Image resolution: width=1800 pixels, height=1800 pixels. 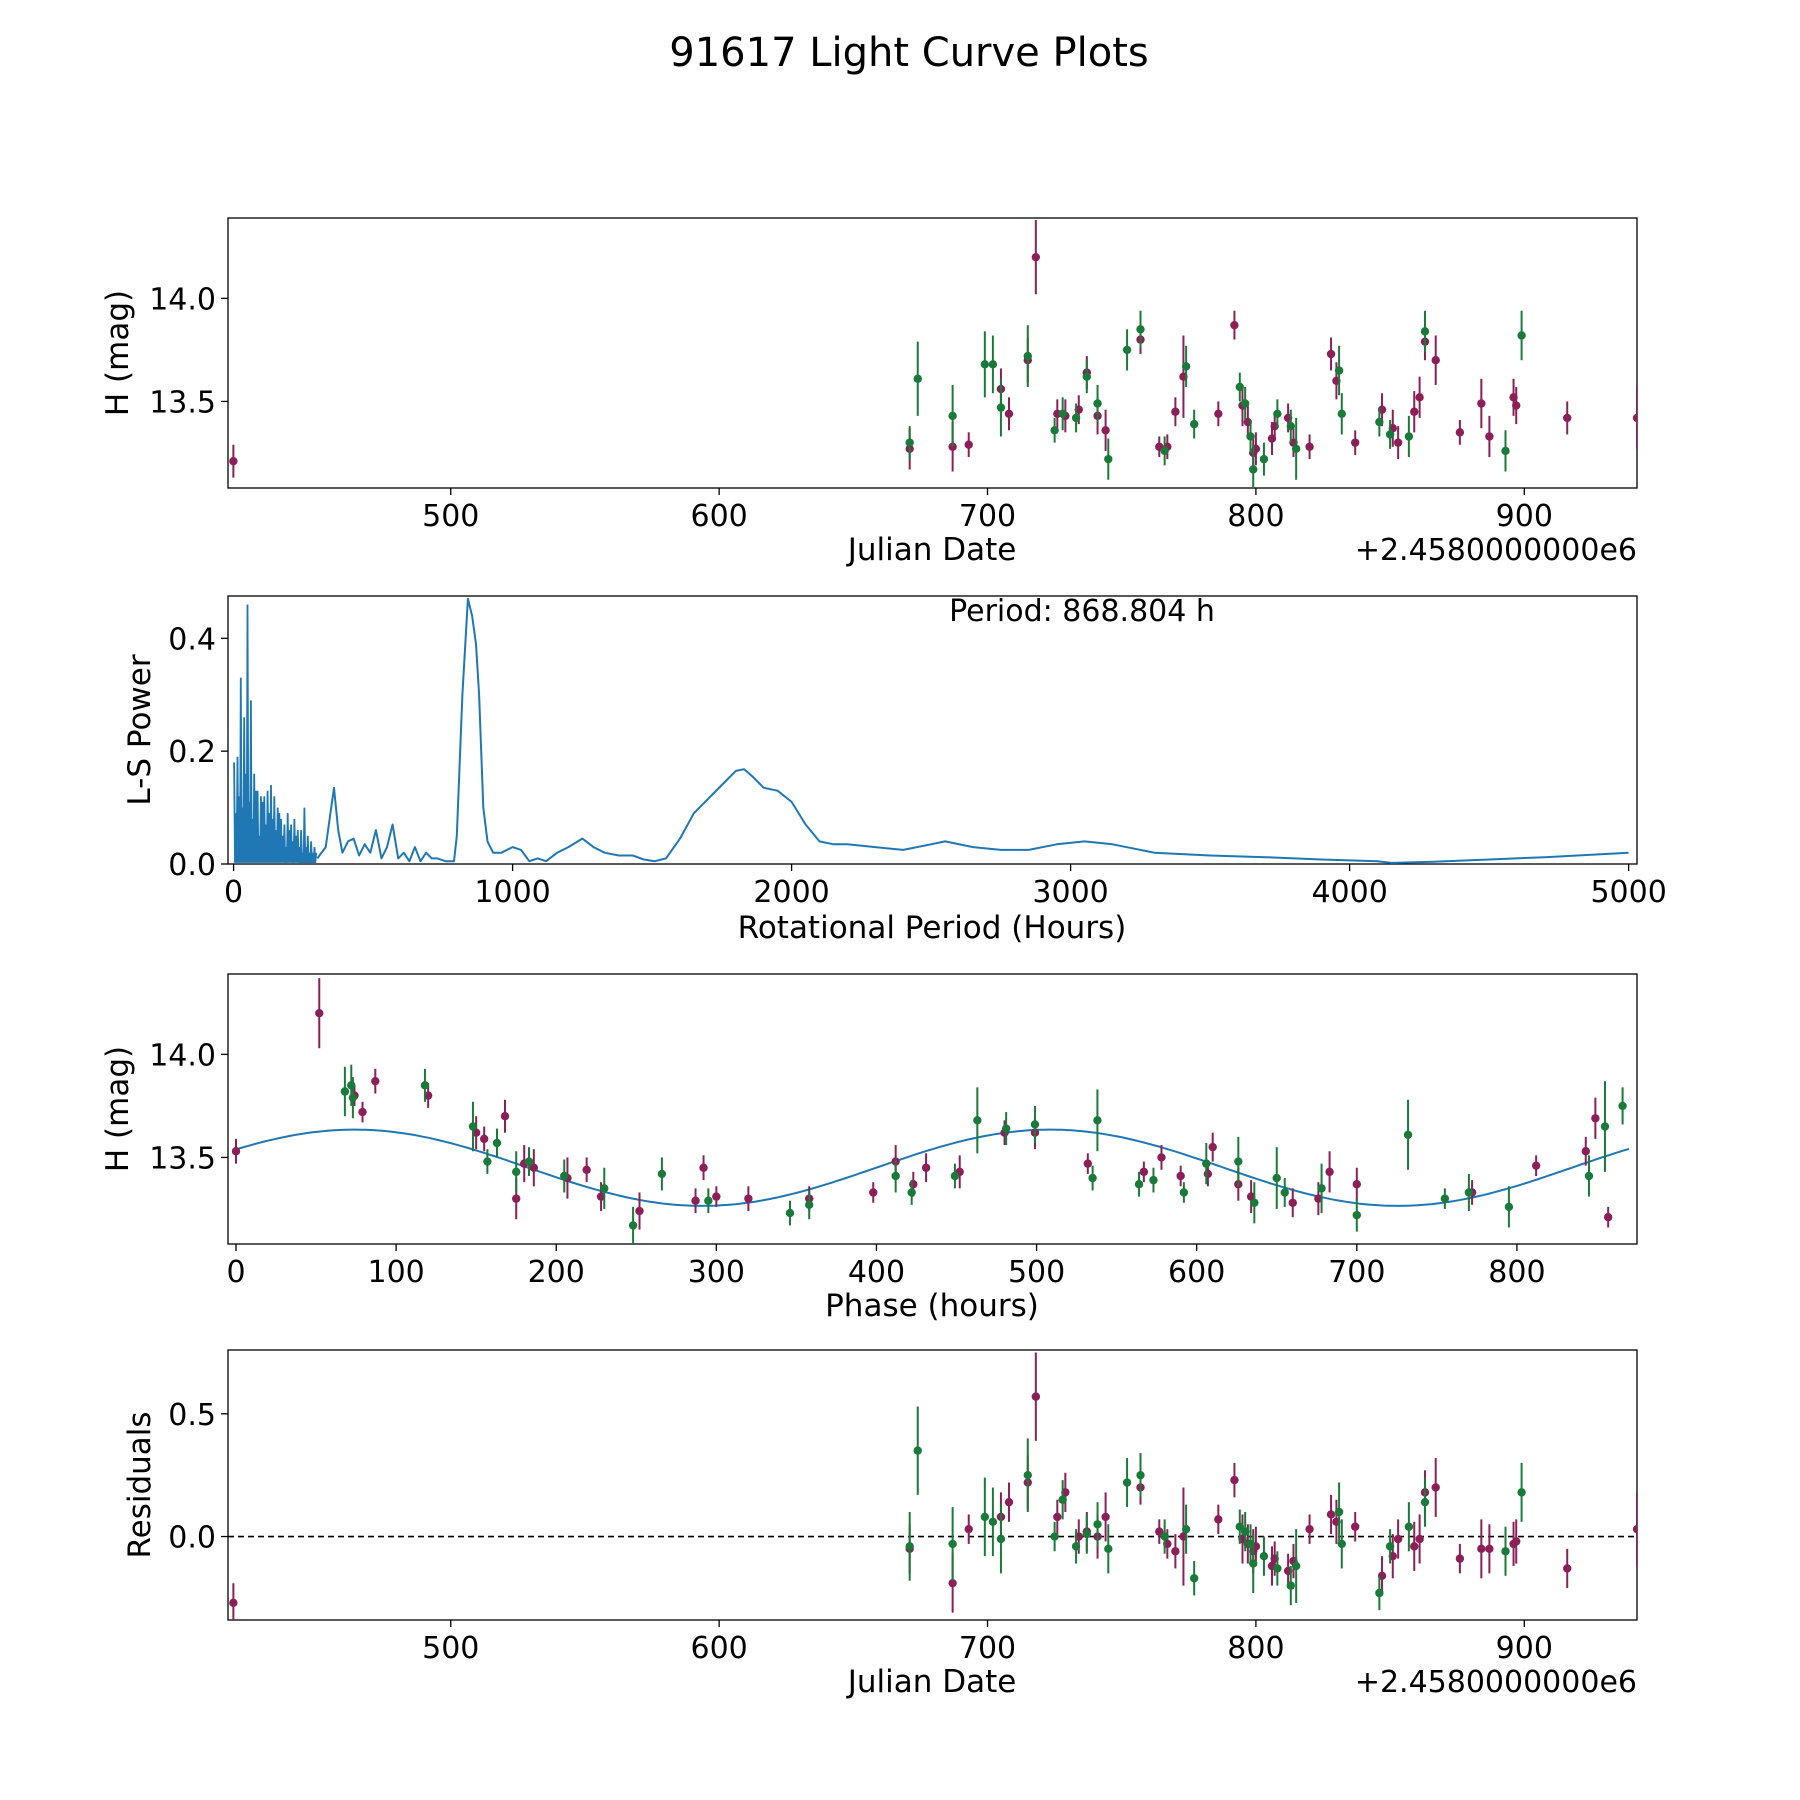 I want to click on period-annotation: Period: 868.804 h, so click(x=1082, y=611).